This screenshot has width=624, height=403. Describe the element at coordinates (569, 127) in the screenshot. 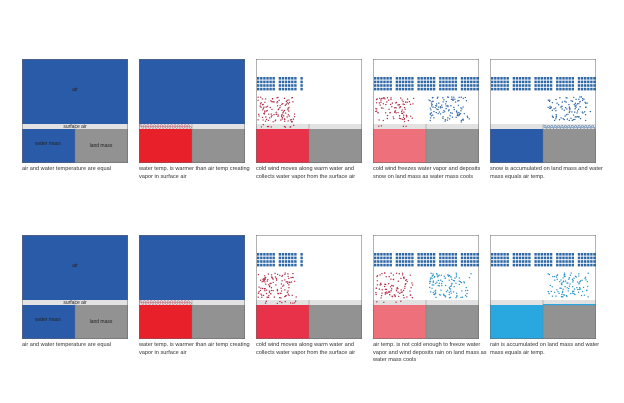

I see `snow-accumulation` at that location.